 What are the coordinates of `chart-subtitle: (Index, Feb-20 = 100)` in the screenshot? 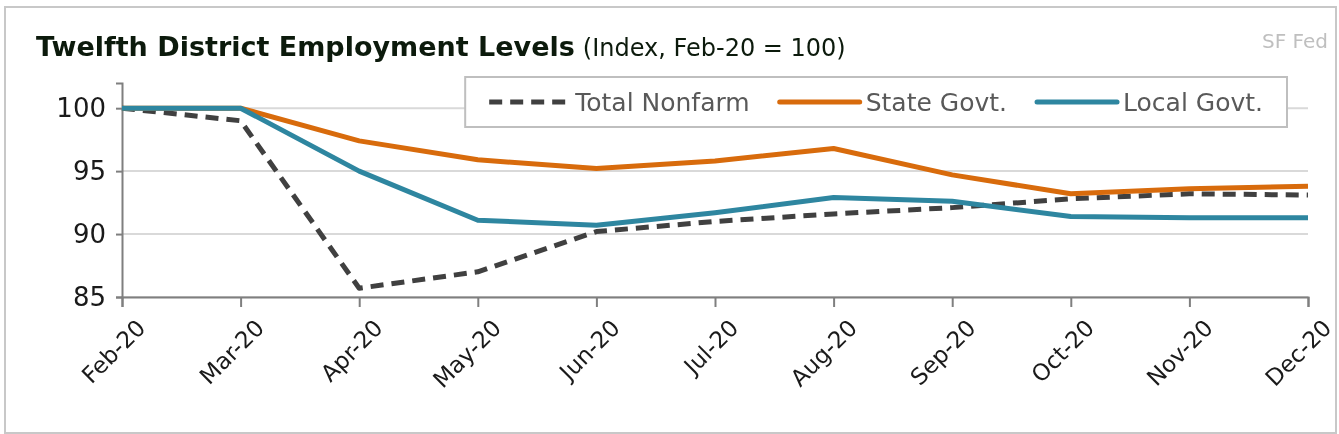 It's located at (714, 48).